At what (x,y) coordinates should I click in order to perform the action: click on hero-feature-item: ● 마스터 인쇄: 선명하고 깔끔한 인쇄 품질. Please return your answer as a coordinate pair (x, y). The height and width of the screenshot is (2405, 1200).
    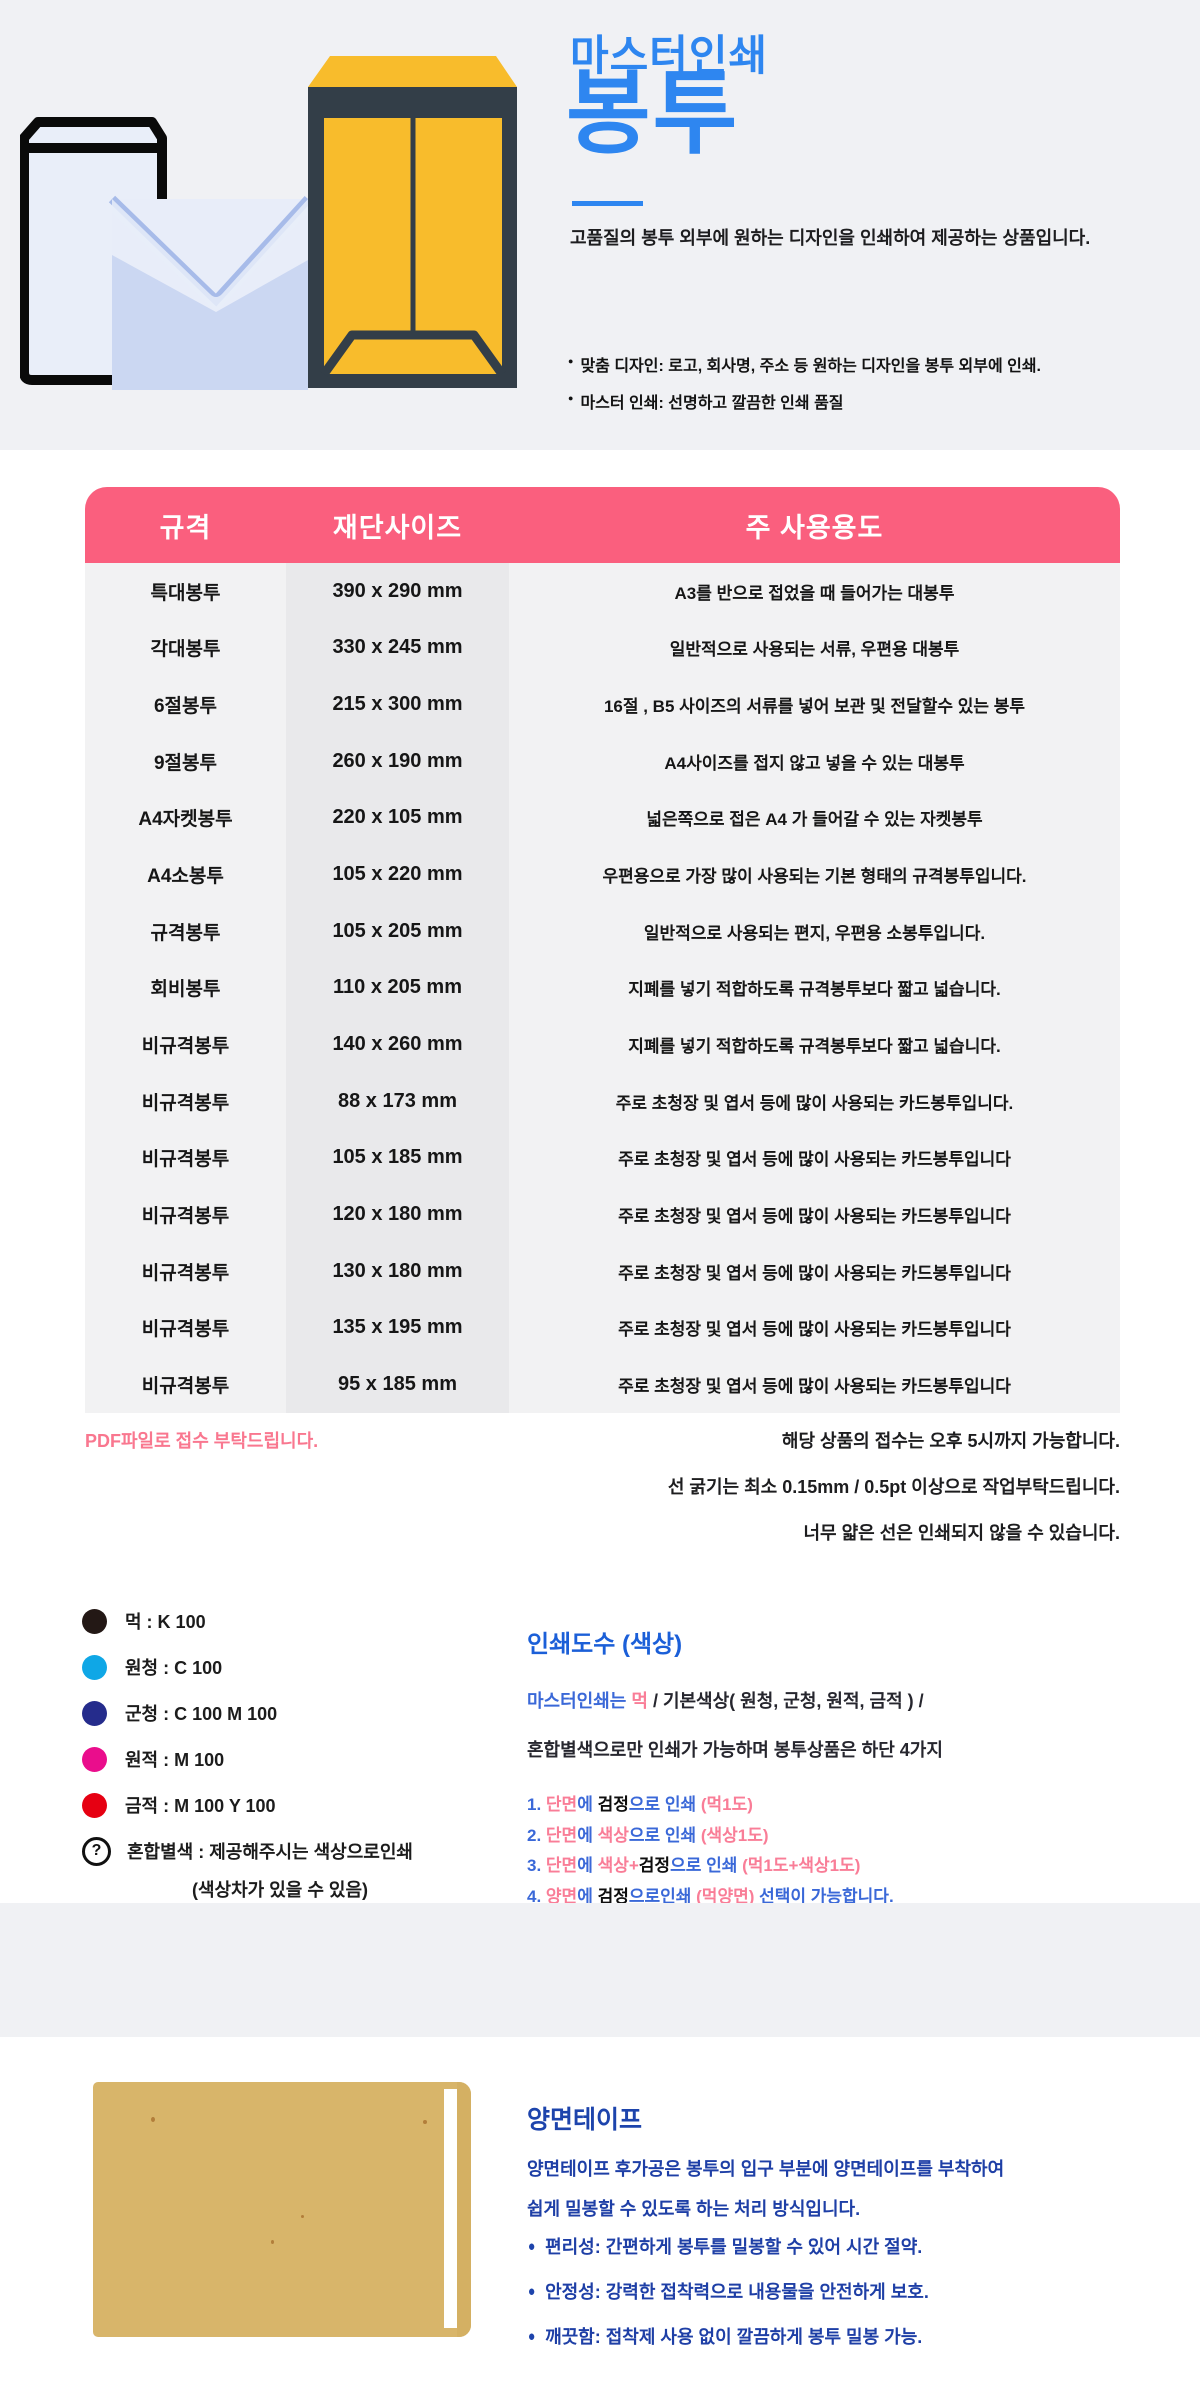
    Looking at the image, I should click on (868, 401).